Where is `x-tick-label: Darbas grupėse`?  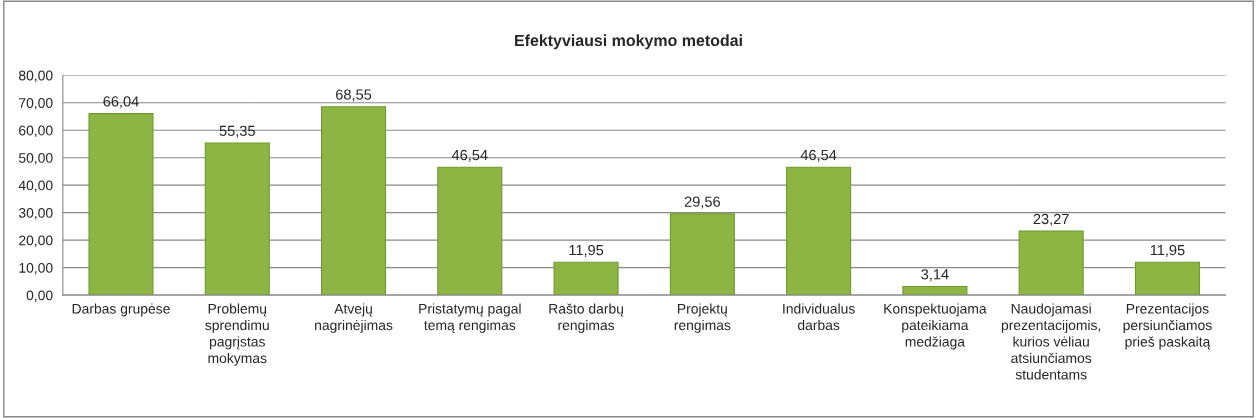 x-tick-label: Darbas grupėse is located at coordinates (121, 310).